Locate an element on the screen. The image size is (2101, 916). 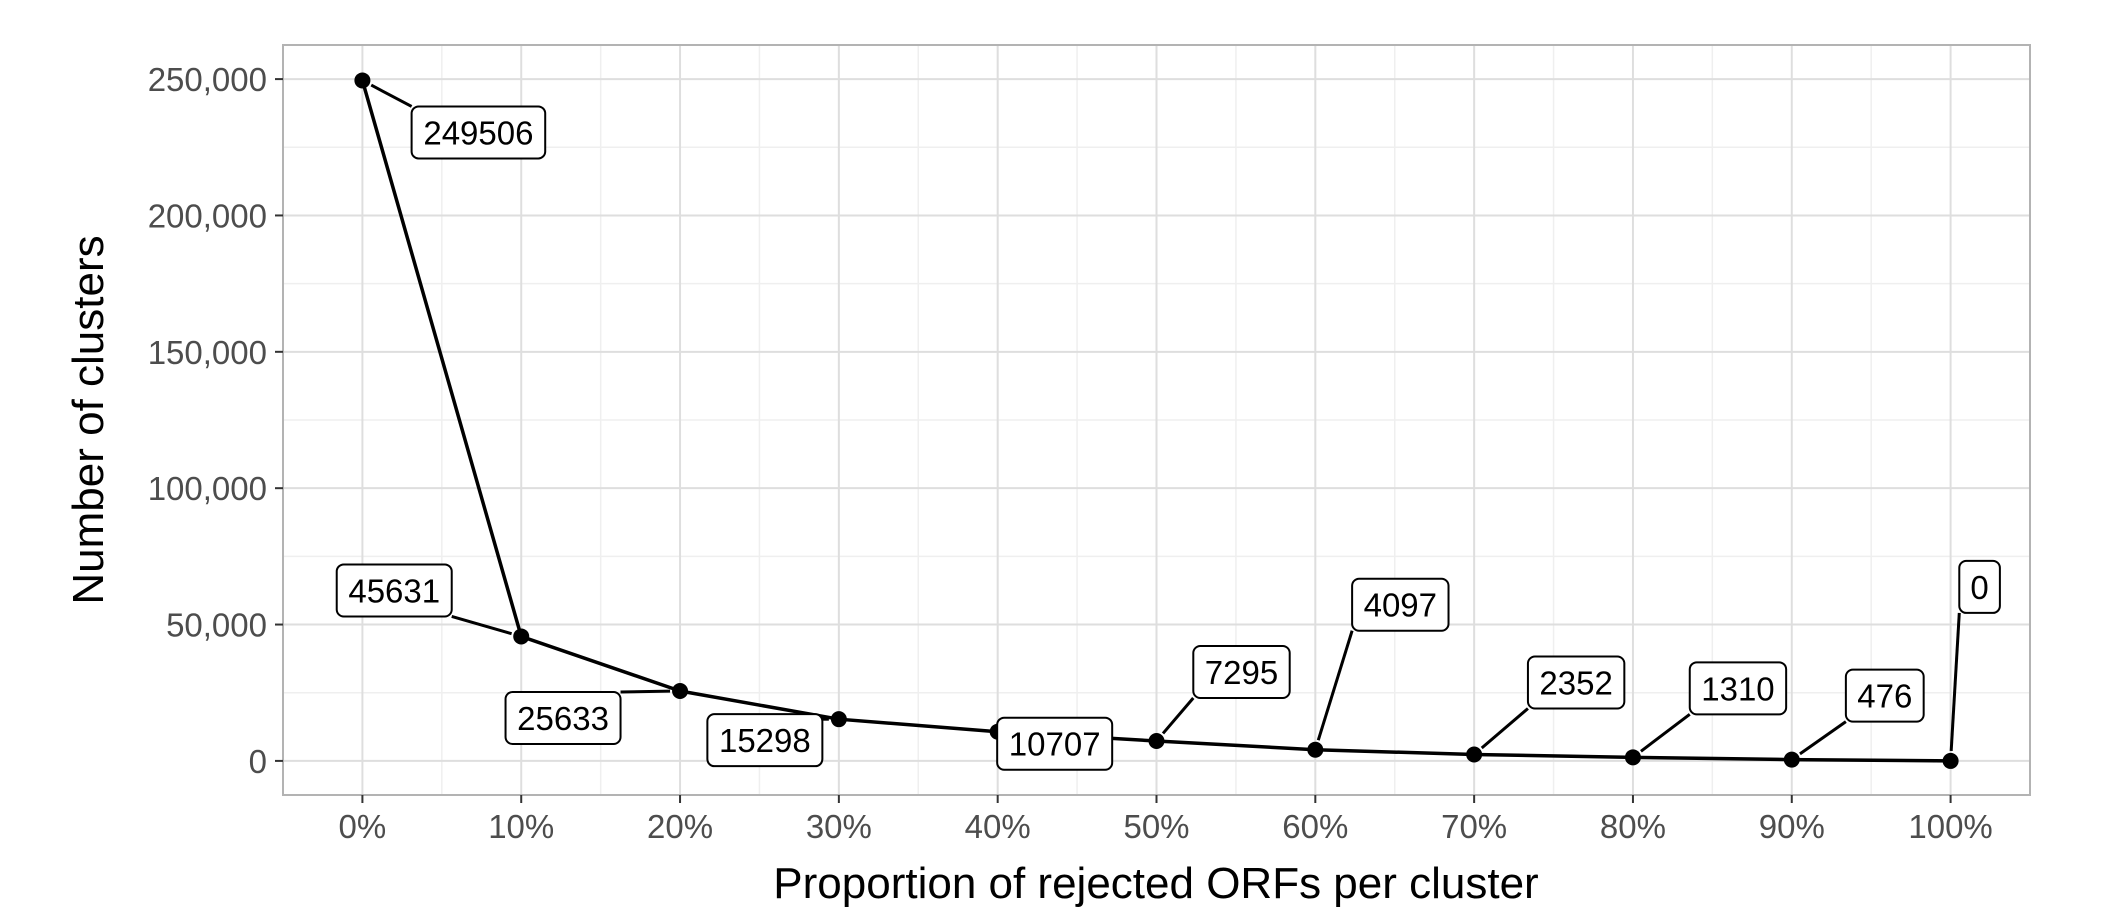
y-tick-label: 0 is located at coordinates (258, 761).